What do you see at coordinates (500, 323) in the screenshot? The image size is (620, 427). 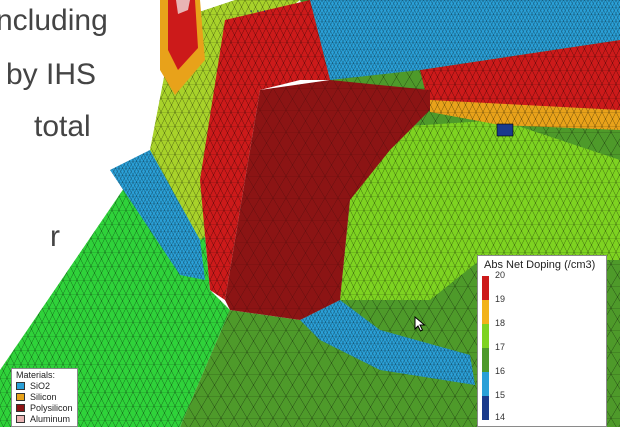 I see `doping-tick-label: 18` at bounding box center [500, 323].